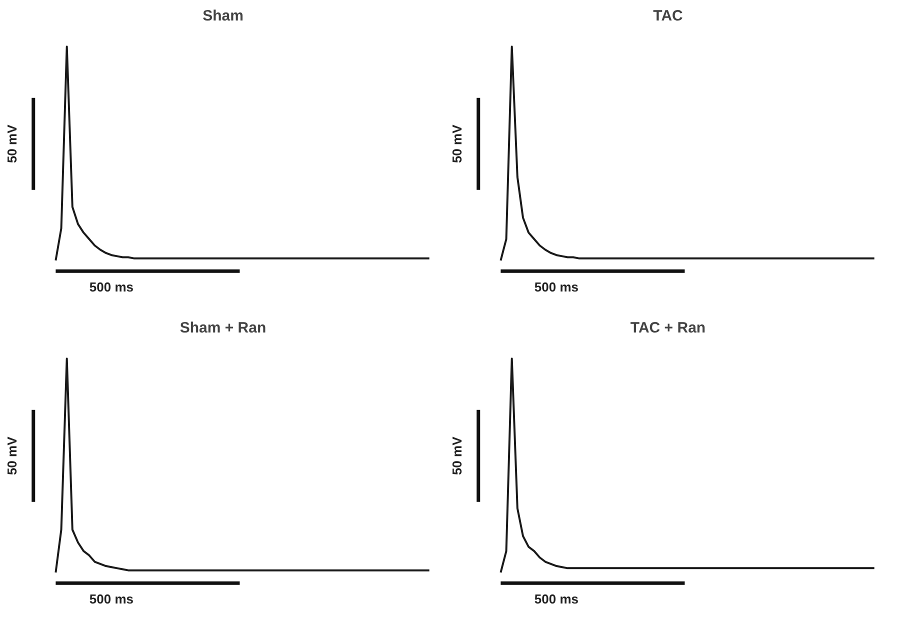  I want to click on chart-title: TAC, so click(668, 16).